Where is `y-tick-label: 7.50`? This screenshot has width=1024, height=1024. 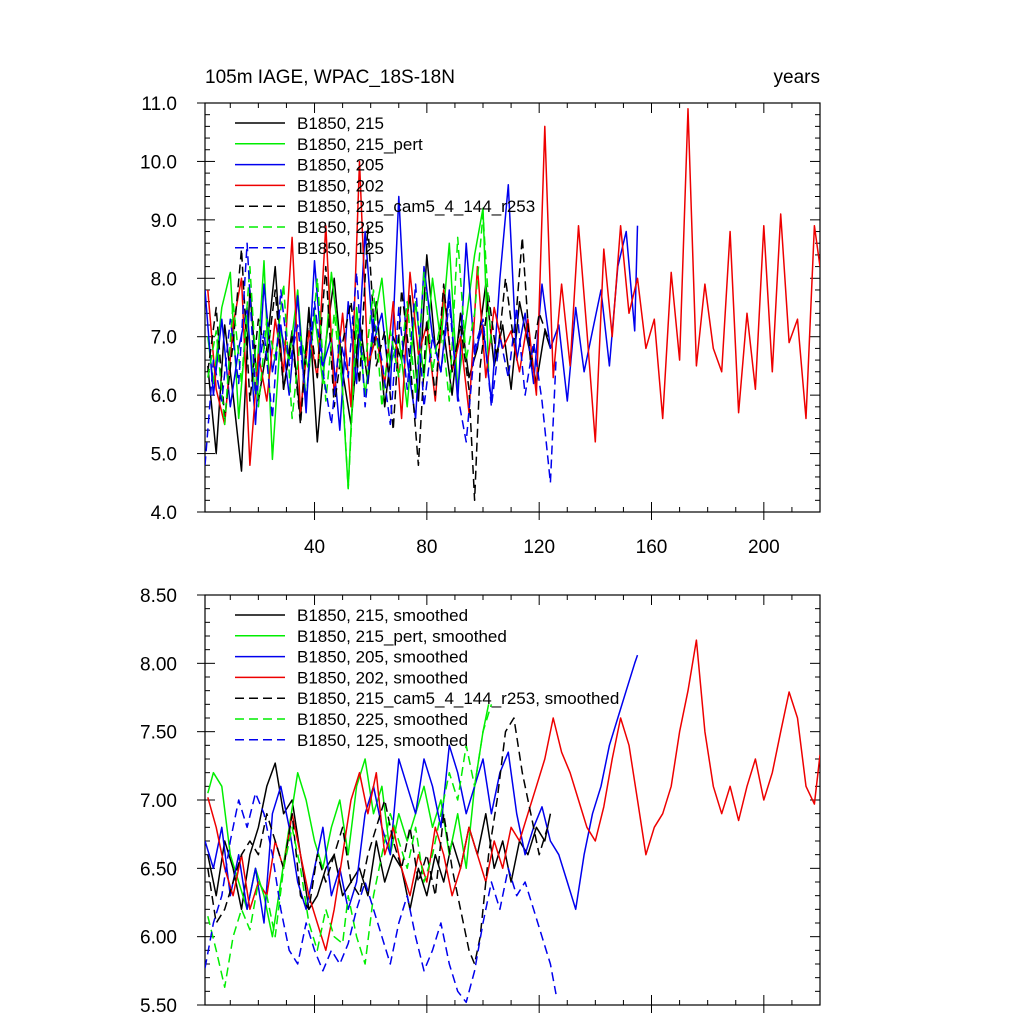
y-tick-label: 7.50 is located at coordinates (158, 733).